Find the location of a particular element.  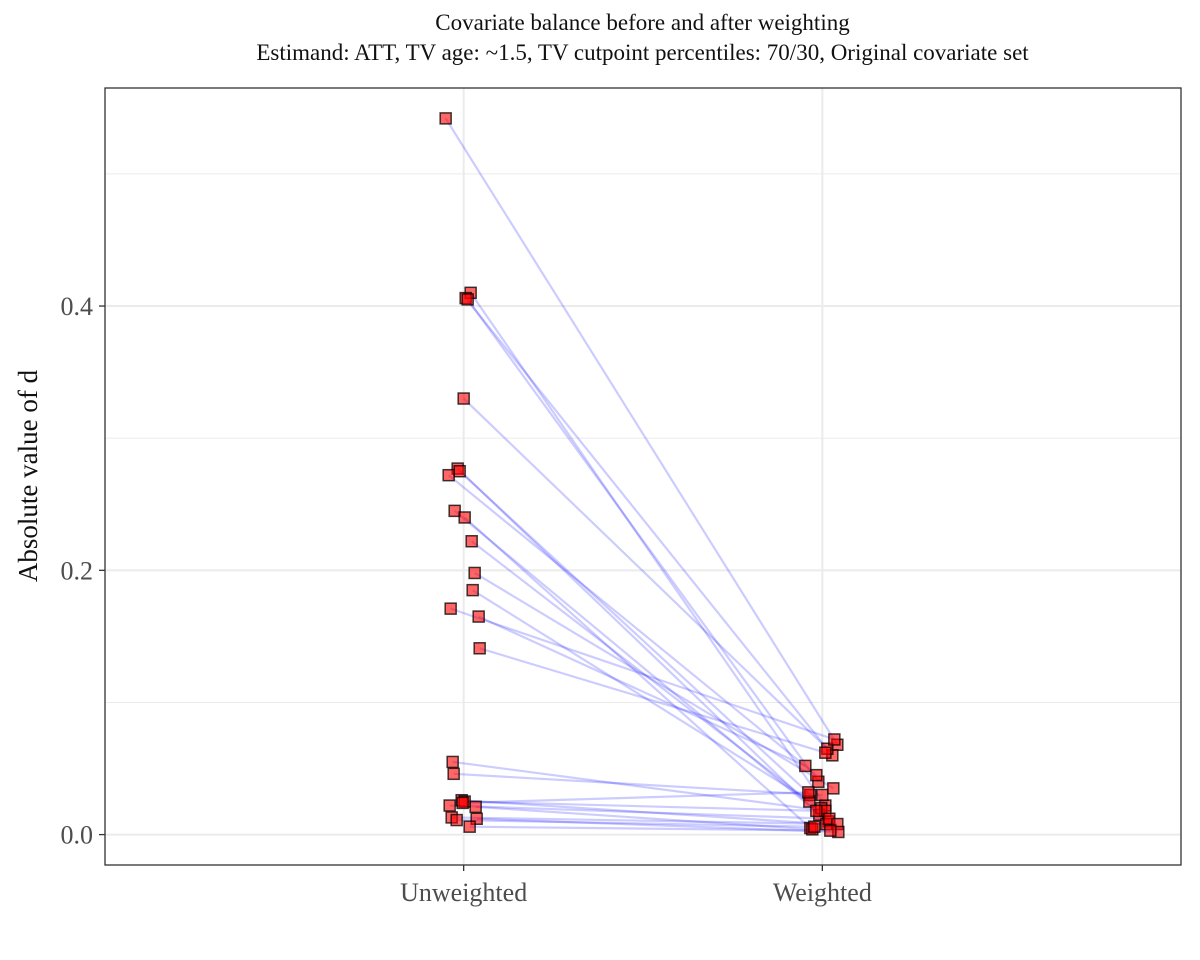

y-tick-label: 0.2 is located at coordinates (77, 570).